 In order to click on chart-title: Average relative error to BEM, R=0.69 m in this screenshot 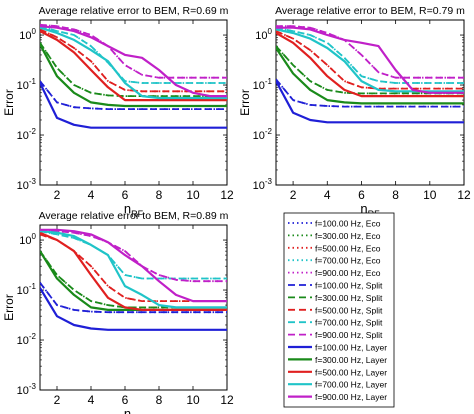, I will do `click(134, 11)`.